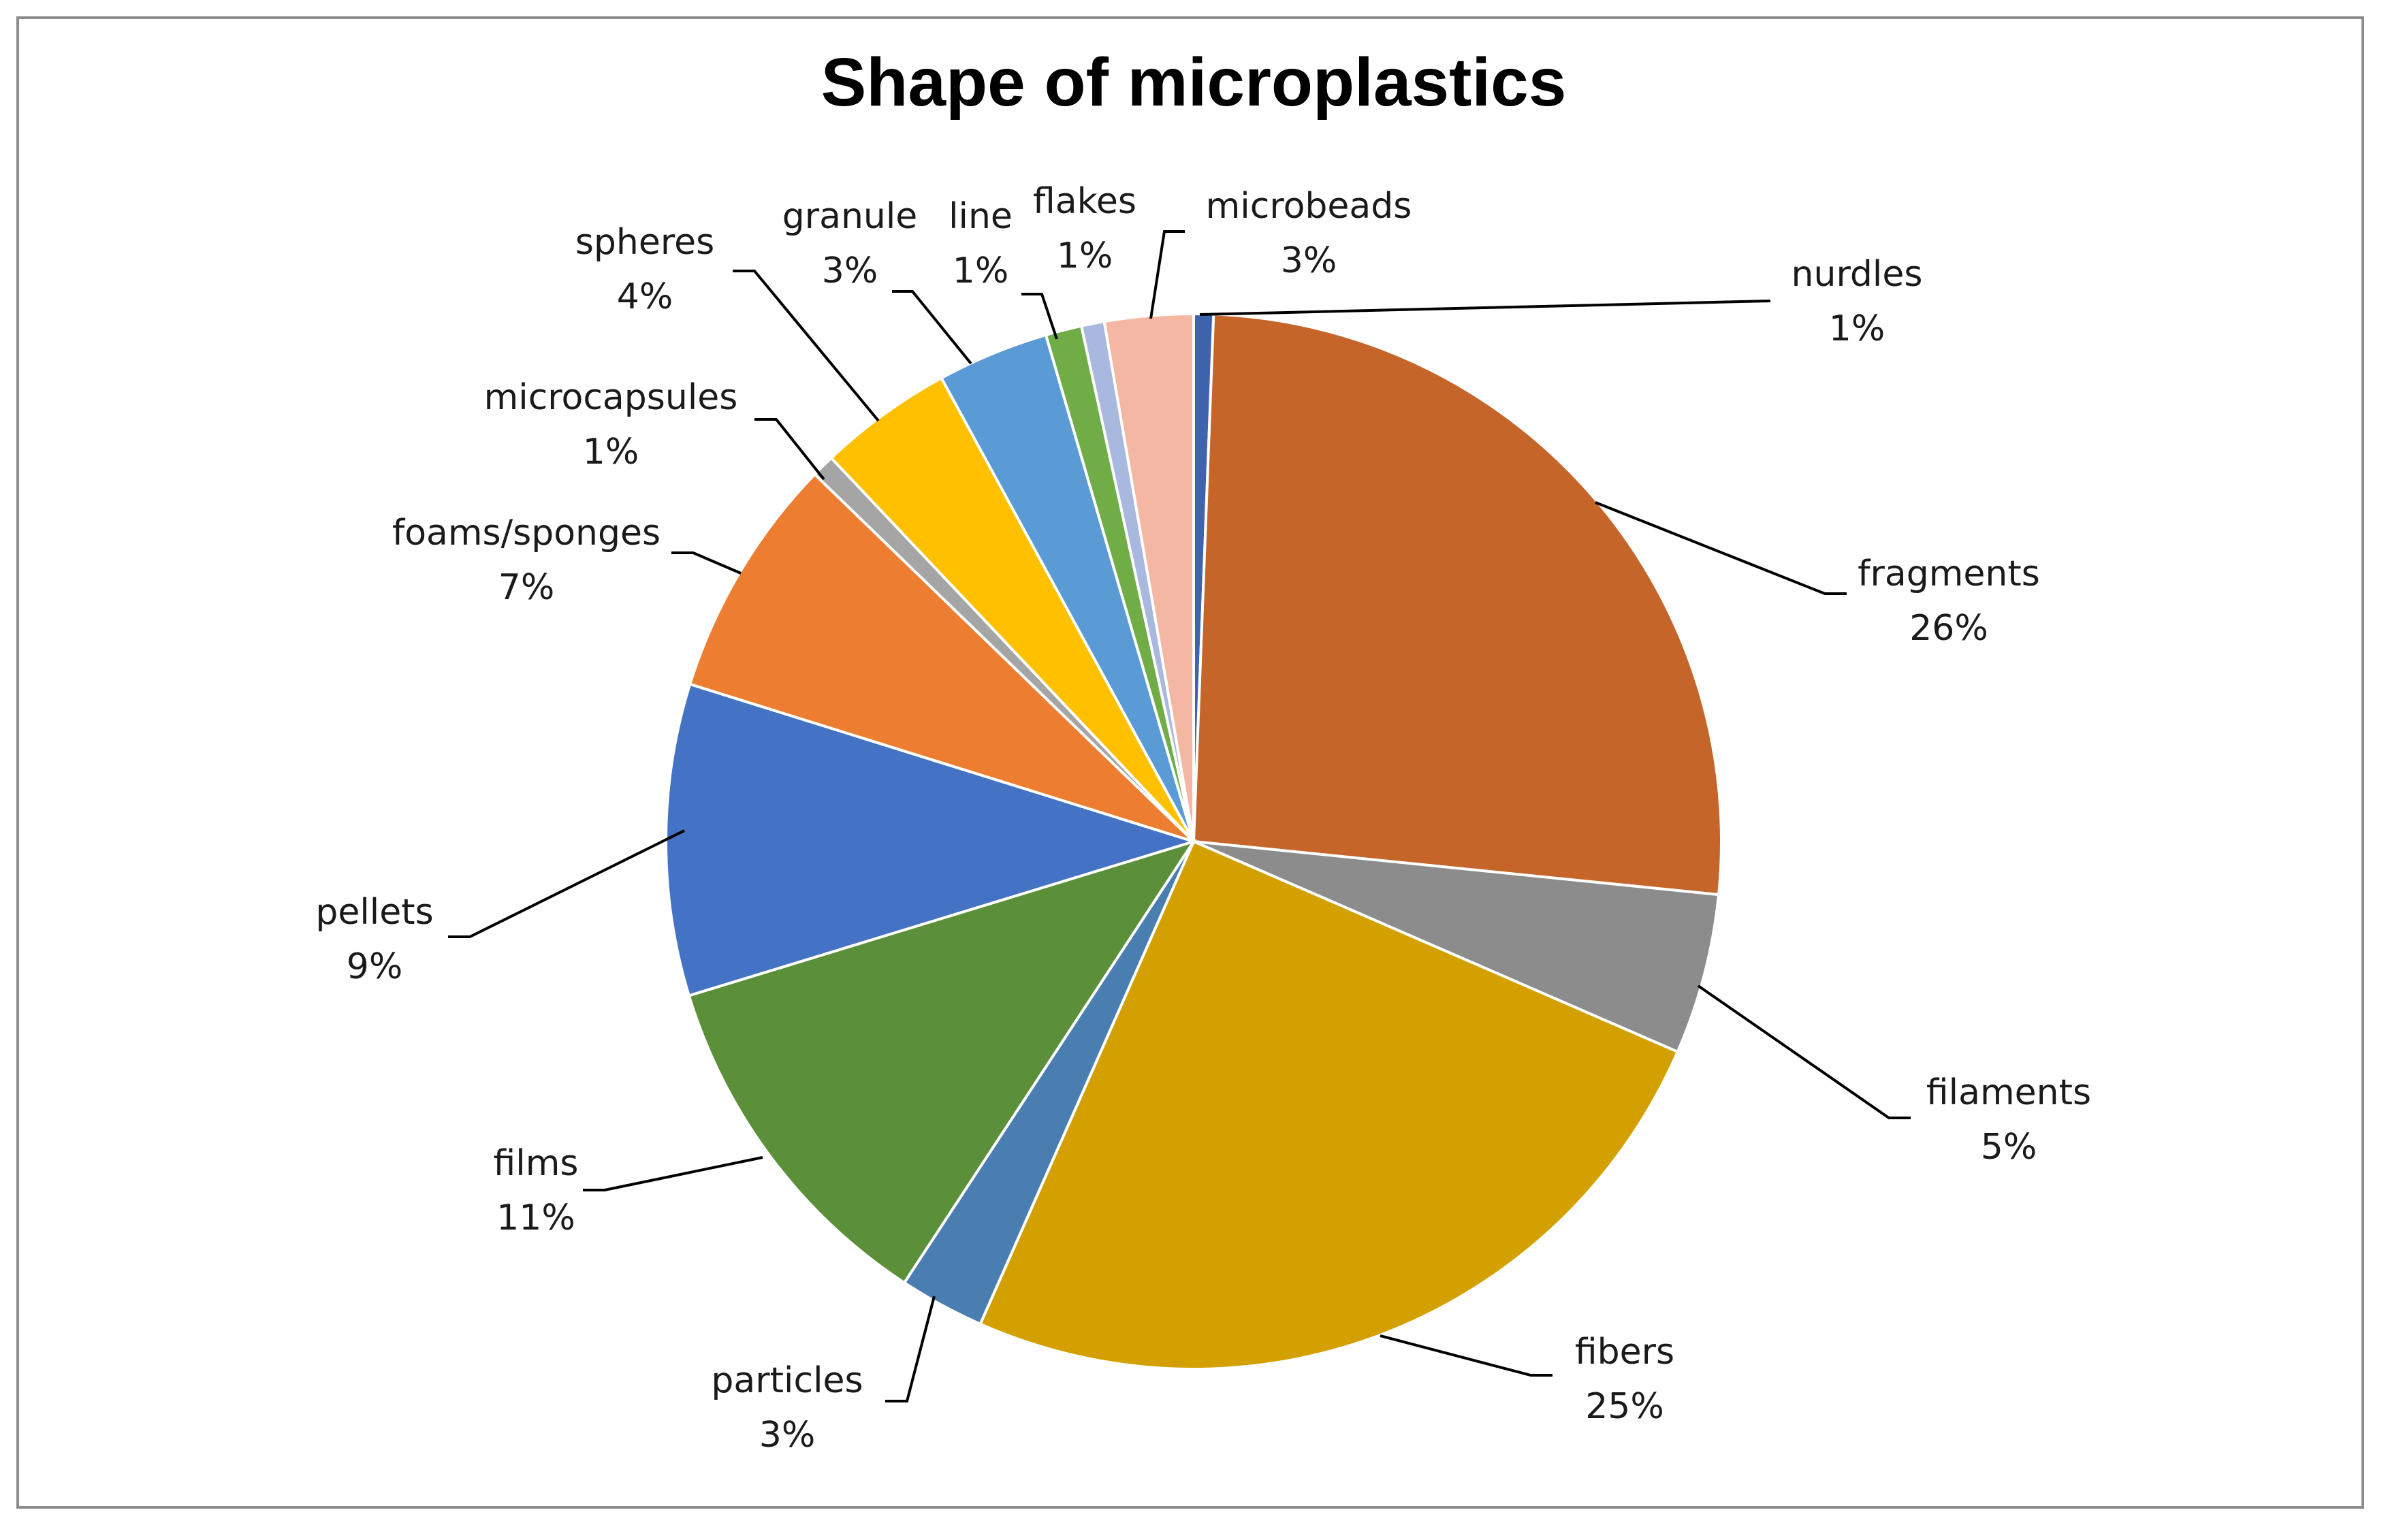 This screenshot has height=1540, width=2388. What do you see at coordinates (673, 1173) in the screenshot?
I see `leader-films` at bounding box center [673, 1173].